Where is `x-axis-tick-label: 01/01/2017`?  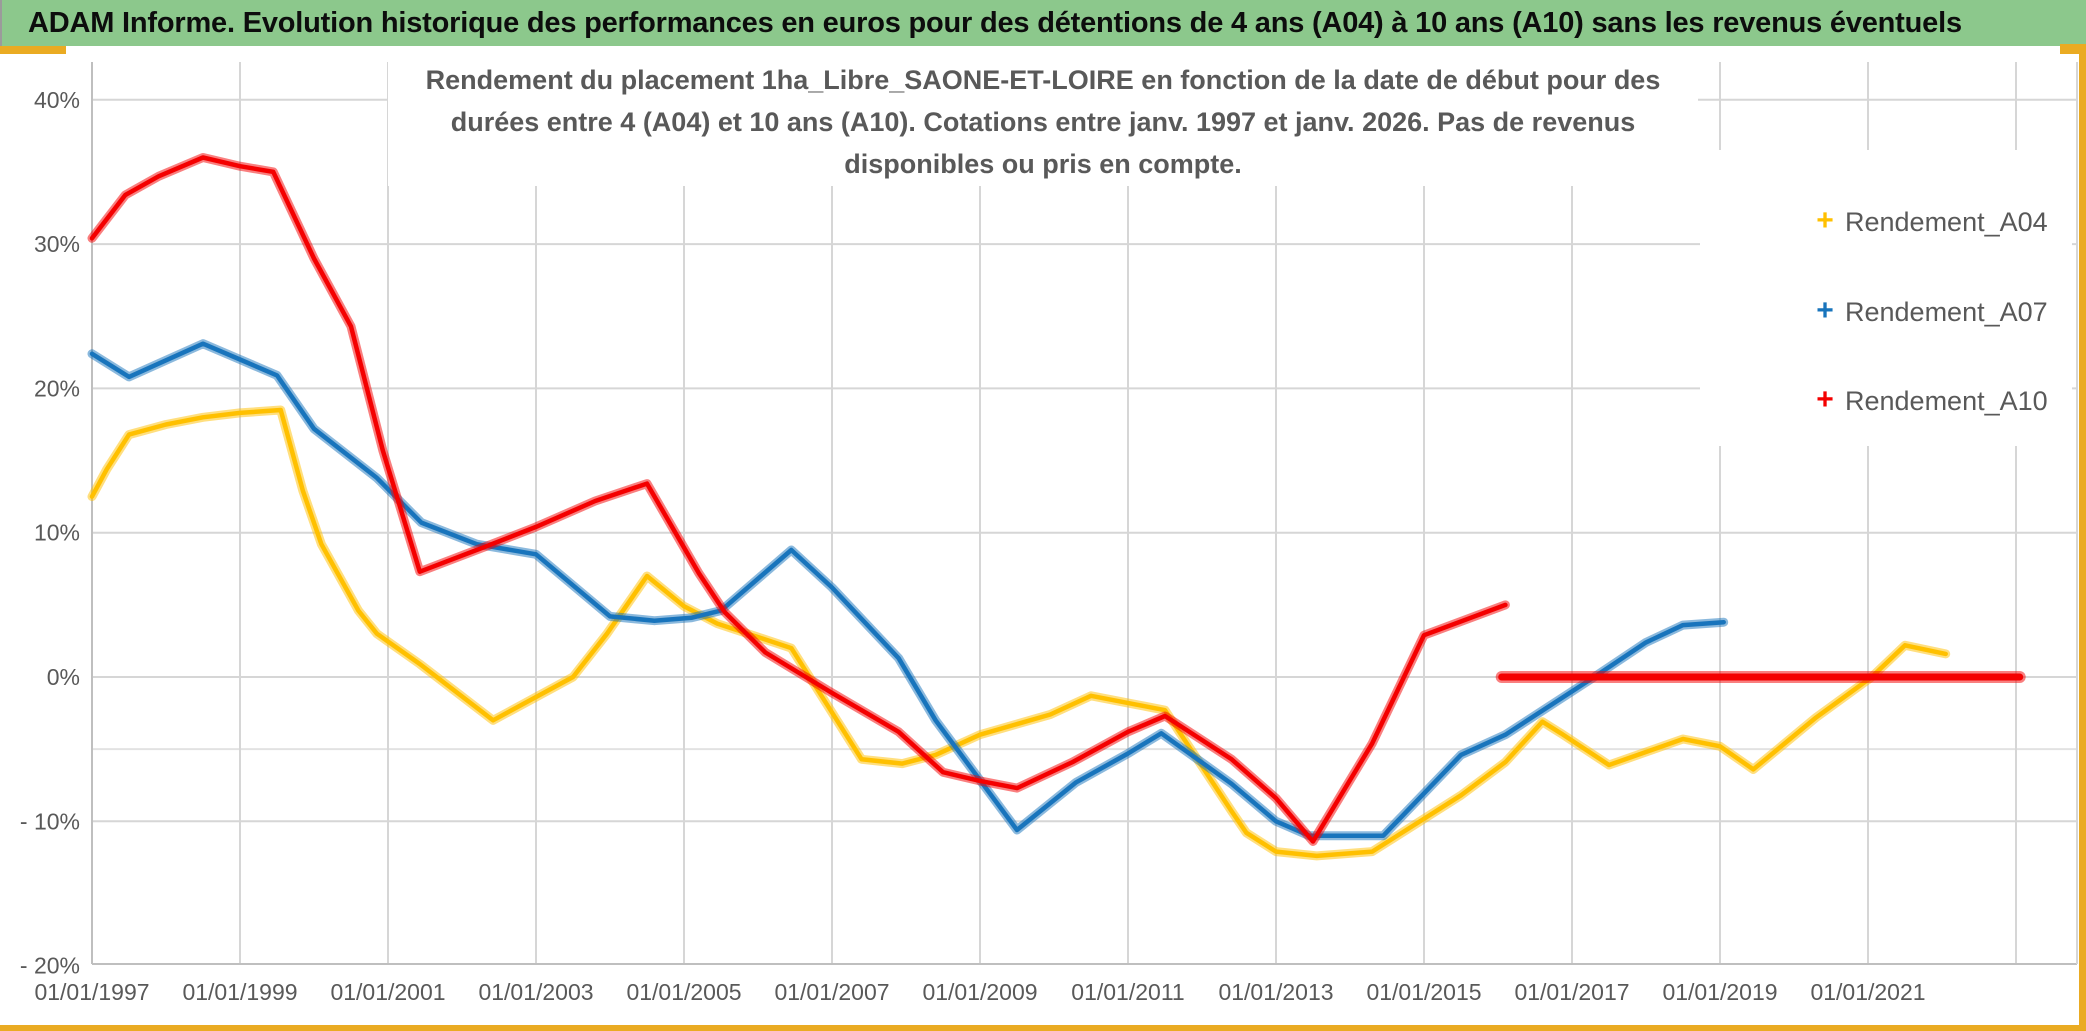 x-axis-tick-label: 01/01/2017 is located at coordinates (1571, 992).